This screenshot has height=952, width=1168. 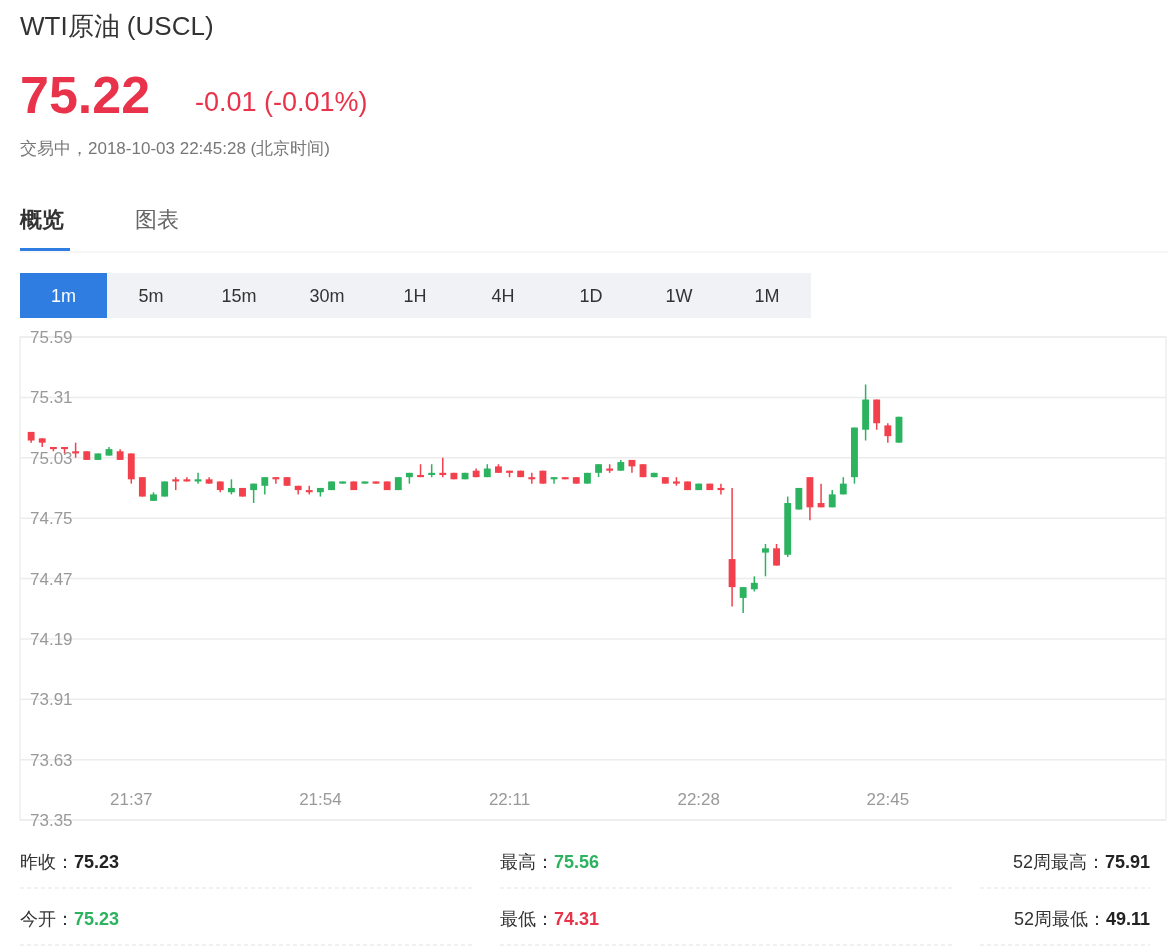 I want to click on y-tick-label: 75.03, so click(x=51, y=458).